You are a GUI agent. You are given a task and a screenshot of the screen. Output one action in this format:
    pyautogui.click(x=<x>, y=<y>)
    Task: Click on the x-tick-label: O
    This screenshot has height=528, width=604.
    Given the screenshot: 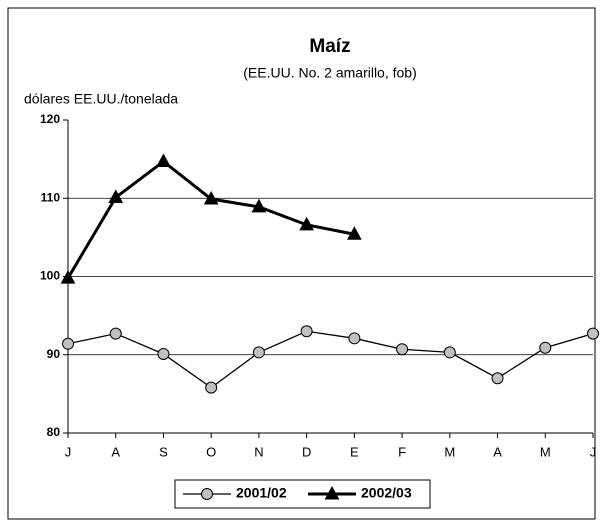 What is the action you would take?
    pyautogui.click(x=211, y=451)
    